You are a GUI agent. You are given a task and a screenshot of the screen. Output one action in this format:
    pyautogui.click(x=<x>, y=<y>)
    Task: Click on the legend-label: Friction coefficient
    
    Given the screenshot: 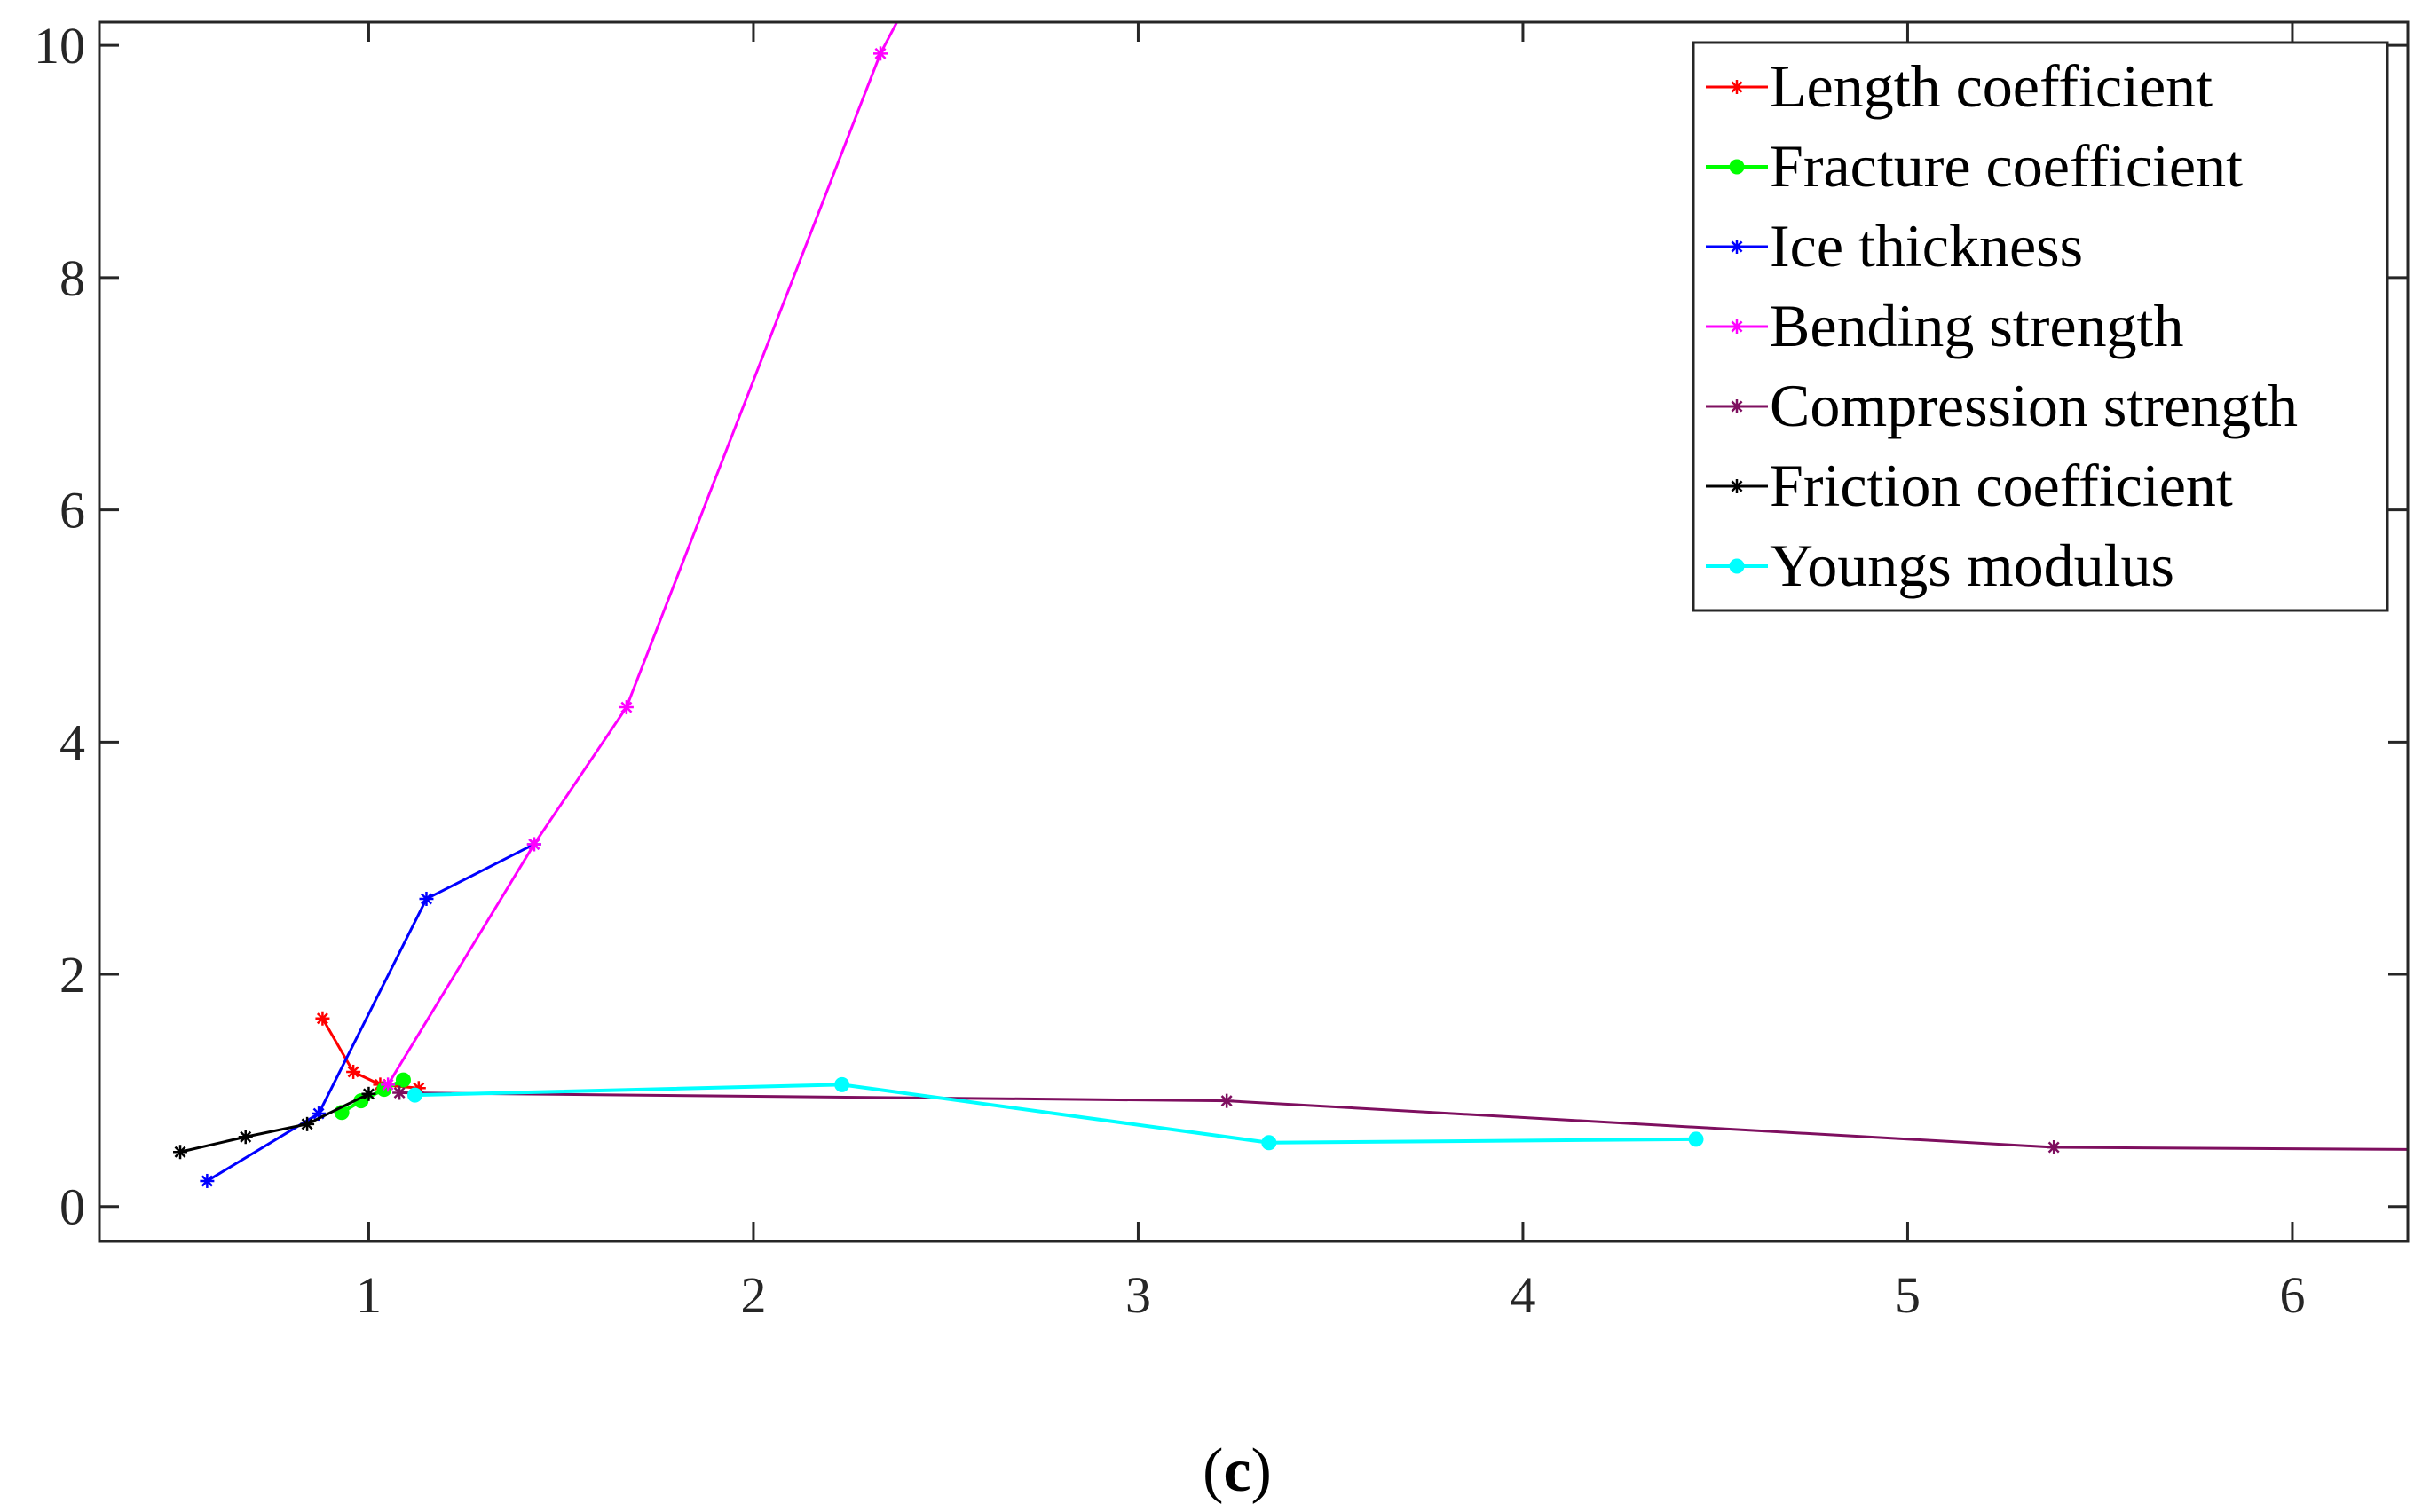 What is the action you would take?
    pyautogui.click(x=2002, y=485)
    